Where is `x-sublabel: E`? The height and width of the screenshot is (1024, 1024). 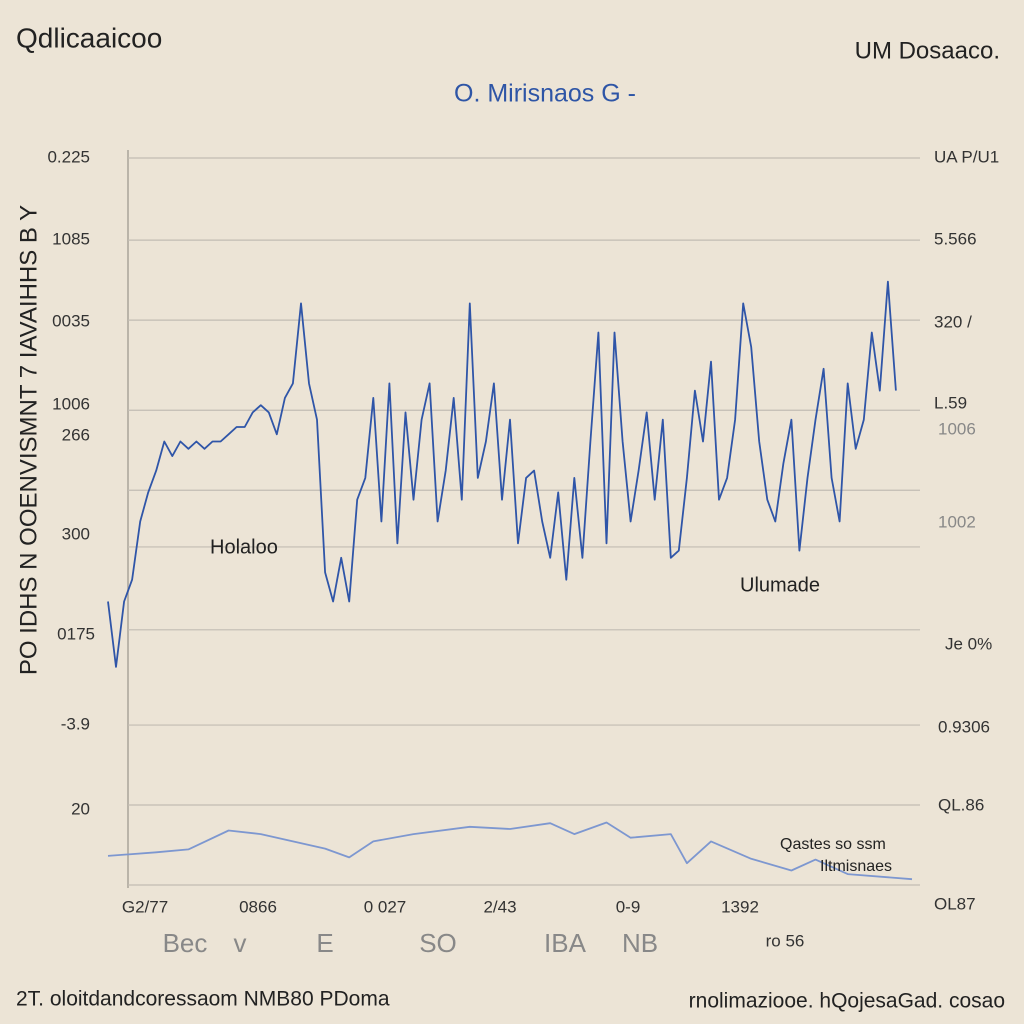
x-sublabel: E is located at coordinates (324, 943).